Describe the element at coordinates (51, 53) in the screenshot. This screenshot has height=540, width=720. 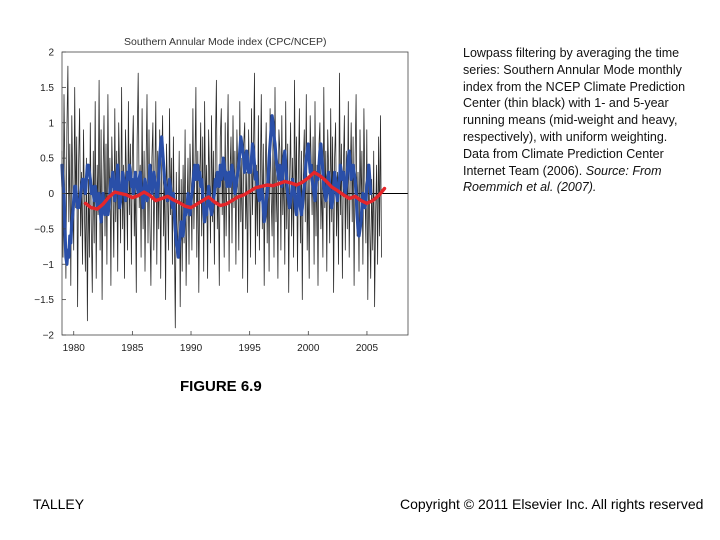
I see `y-tick-label: 2` at that location.